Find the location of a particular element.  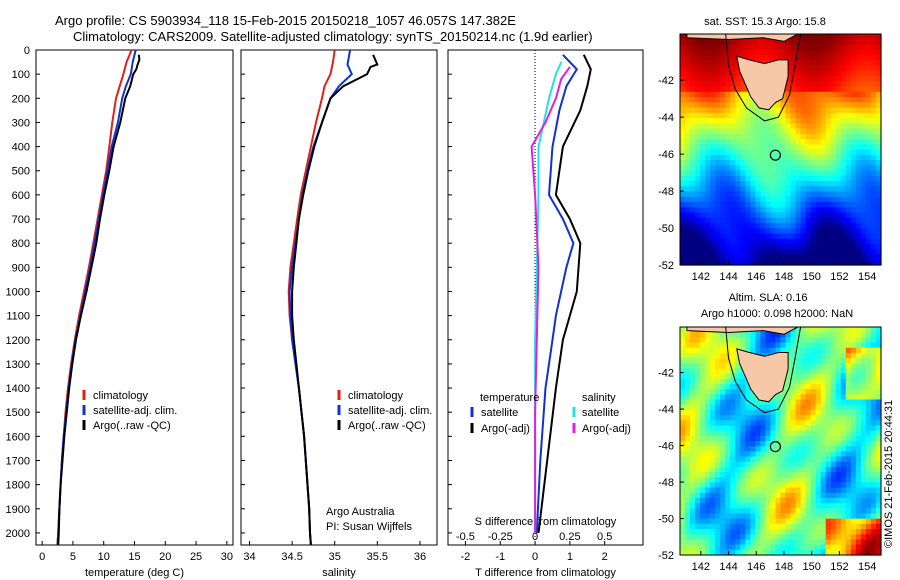

top-x-tick-label: 0.25 is located at coordinates (569, 537).